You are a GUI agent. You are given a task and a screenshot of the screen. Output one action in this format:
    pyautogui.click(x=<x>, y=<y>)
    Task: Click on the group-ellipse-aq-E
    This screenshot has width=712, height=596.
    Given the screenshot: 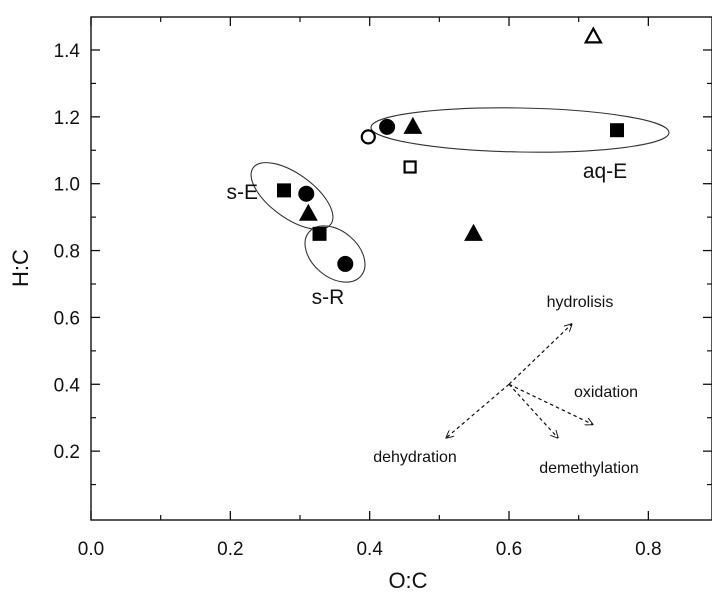 What is the action you would take?
    pyautogui.click(x=520, y=130)
    